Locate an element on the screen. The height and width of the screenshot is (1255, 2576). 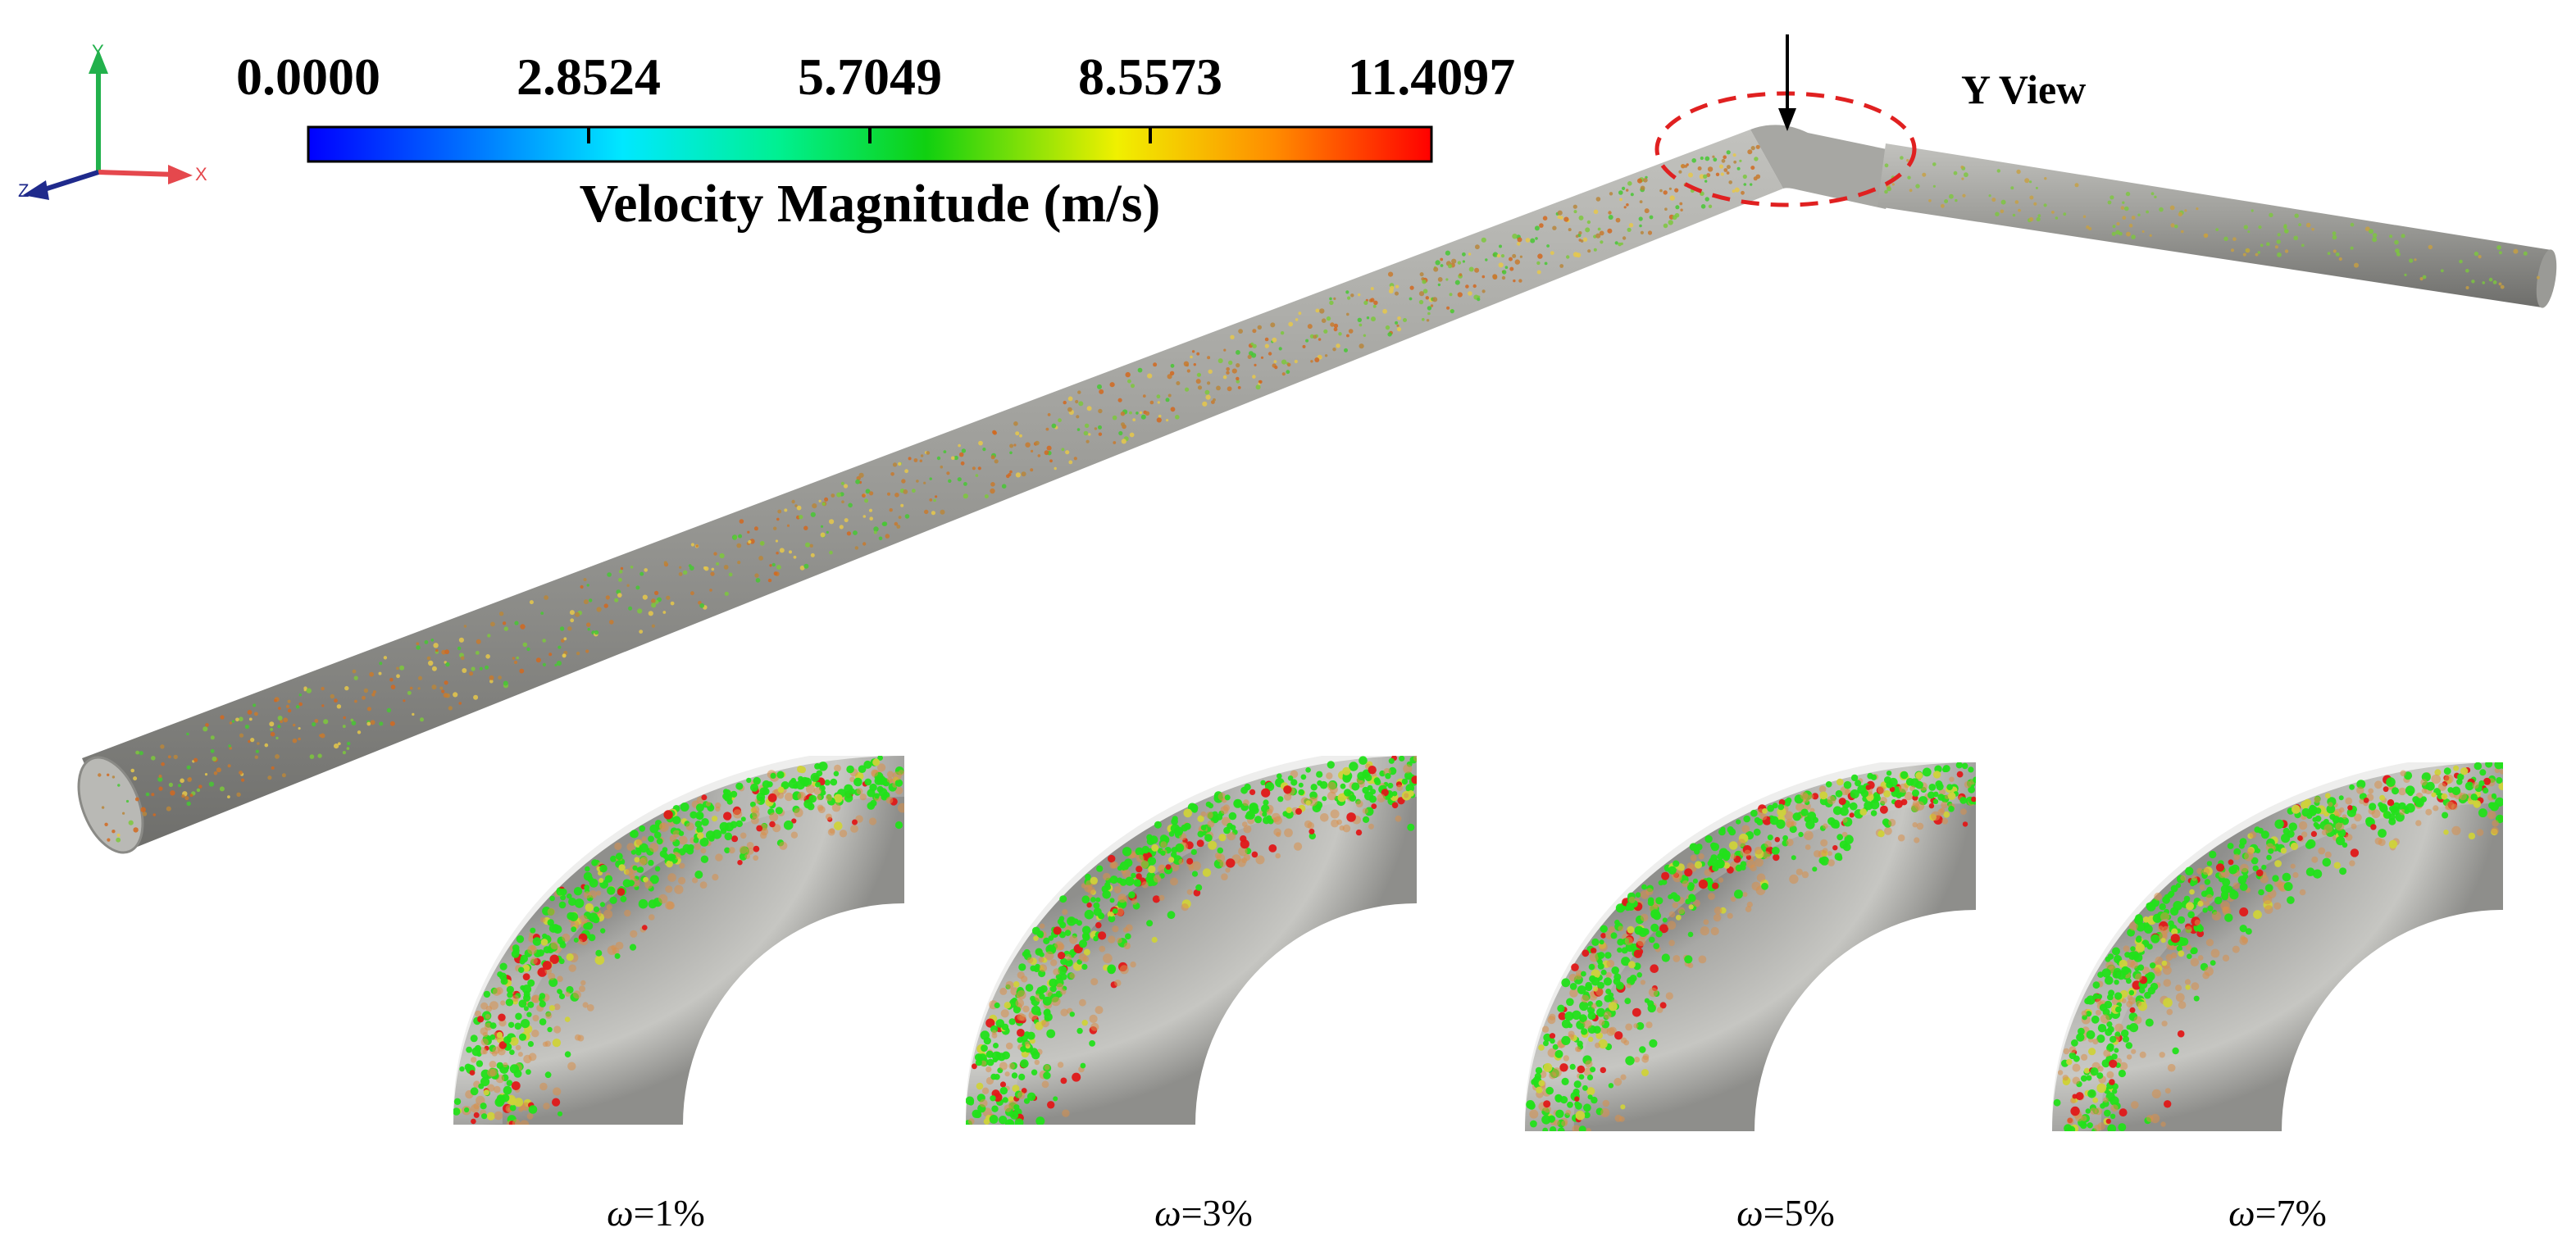
y-view-annotation: Y View is located at coordinates (1870, 120).